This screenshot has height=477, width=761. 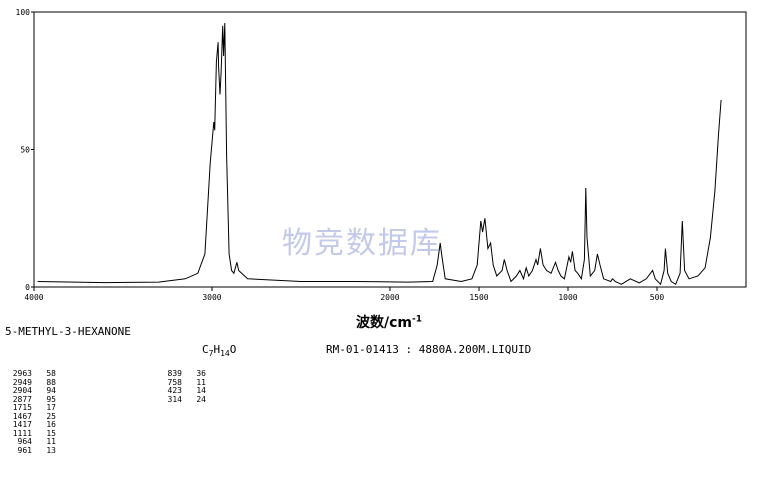 What do you see at coordinates (22, 407) in the screenshot?
I see `peak-wavenumber: 1715` at bounding box center [22, 407].